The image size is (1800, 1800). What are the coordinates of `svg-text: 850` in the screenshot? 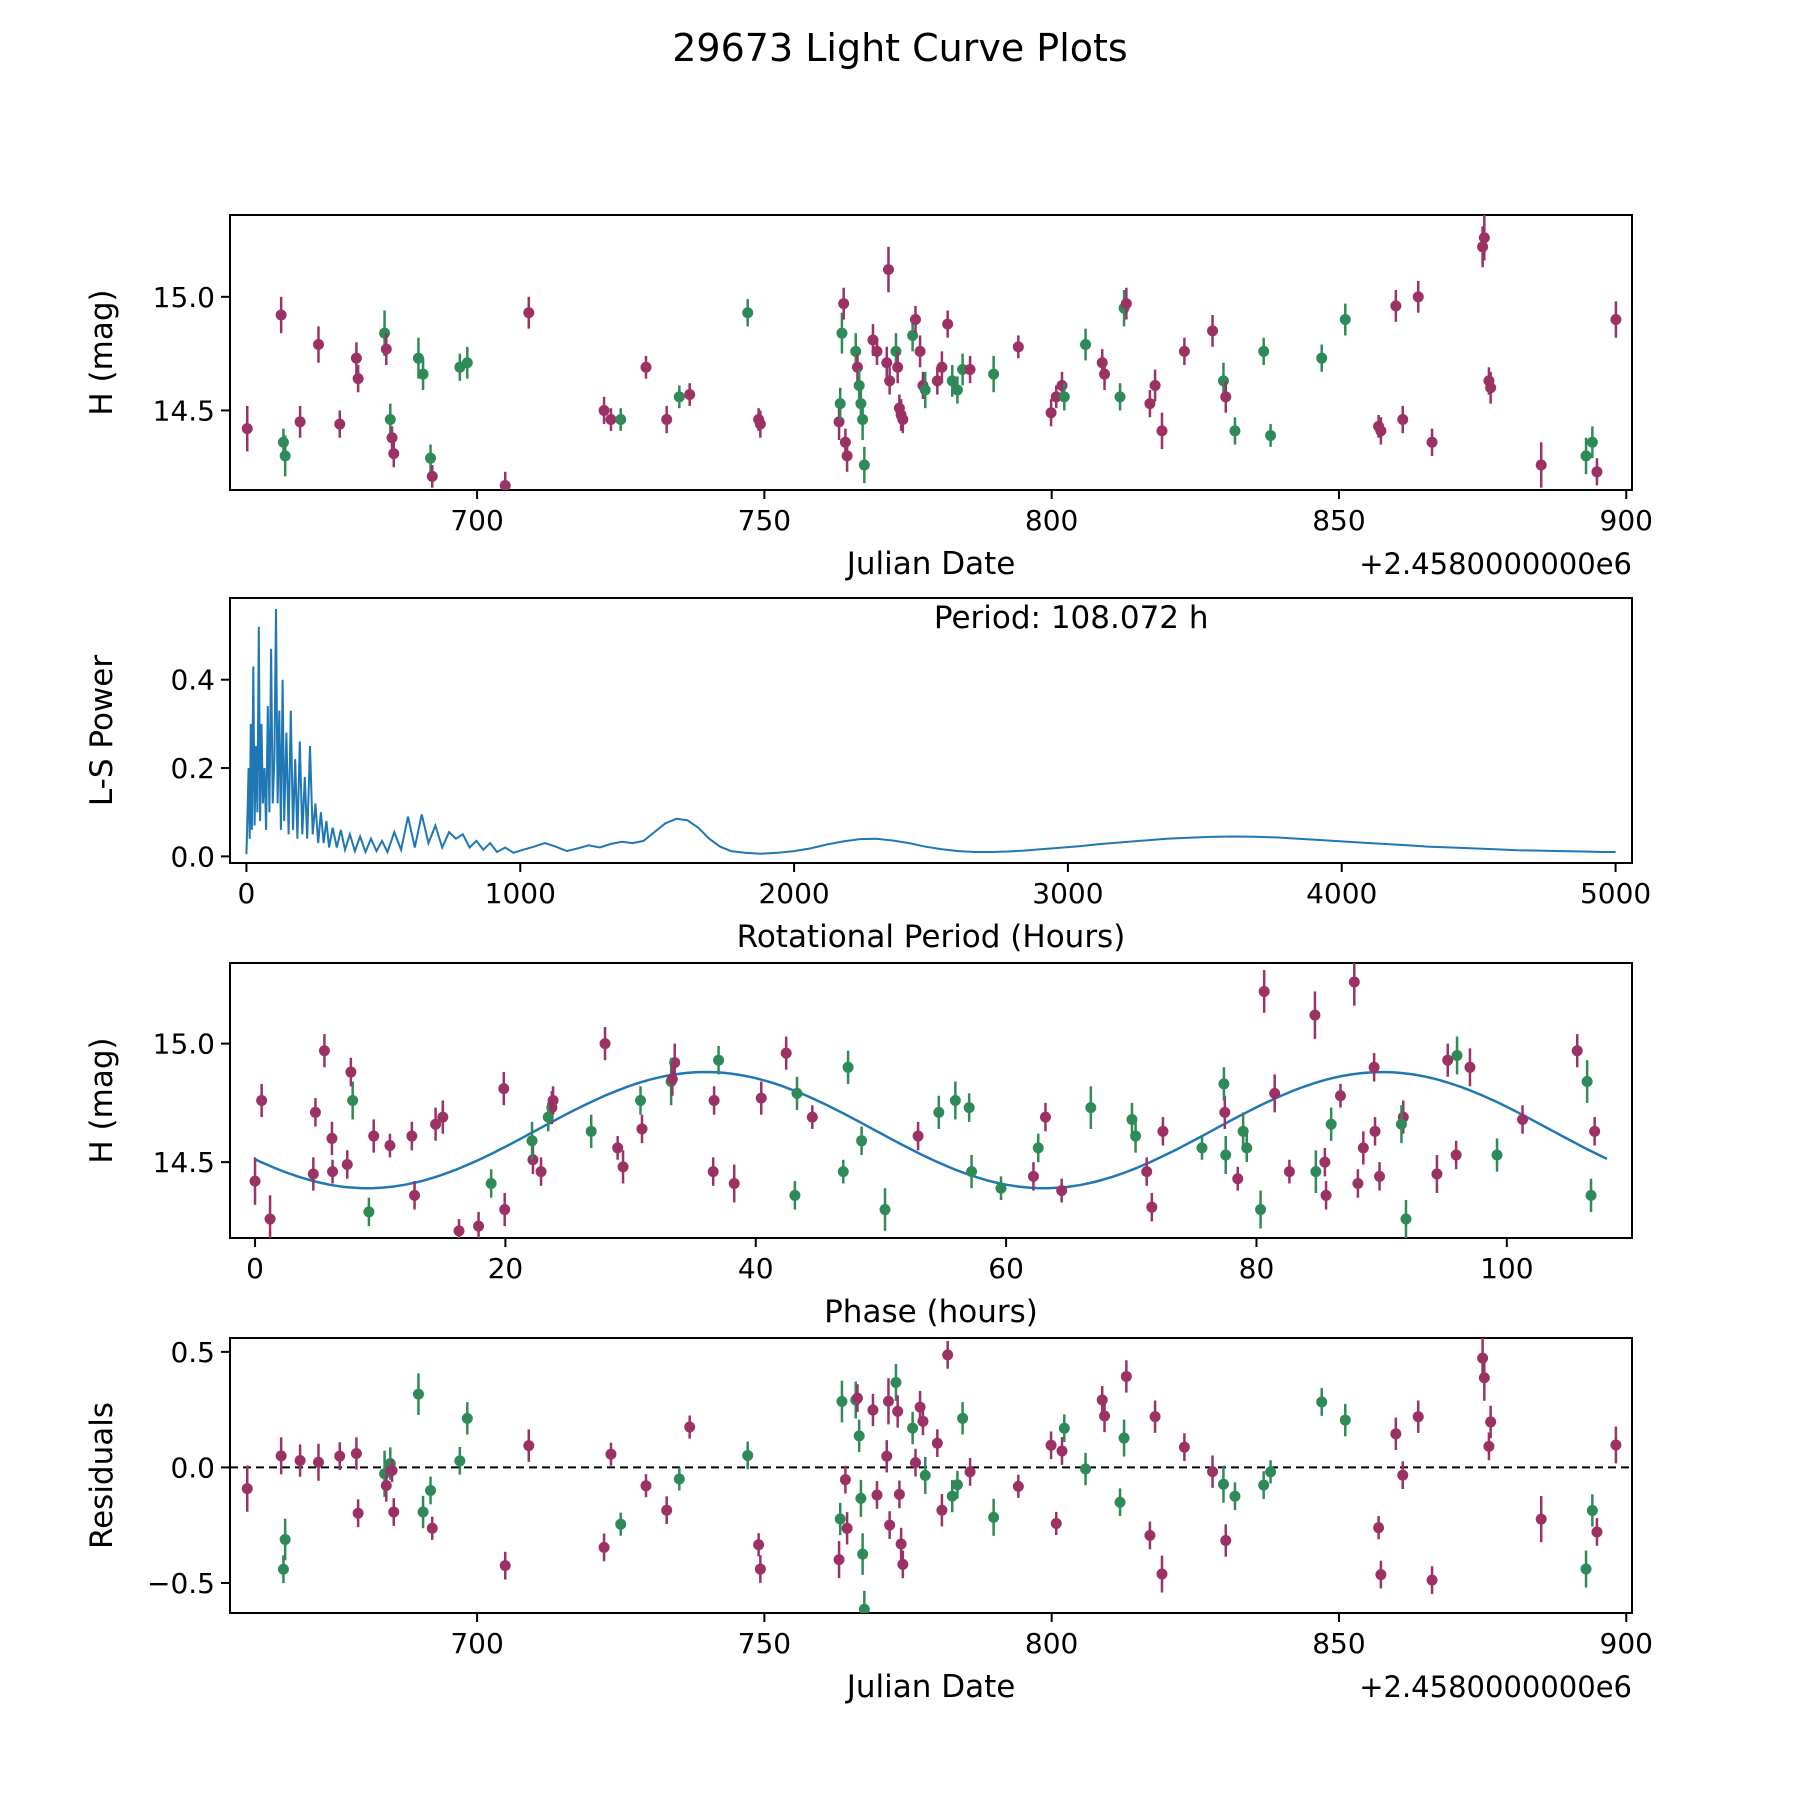 It's located at (1338, 520).